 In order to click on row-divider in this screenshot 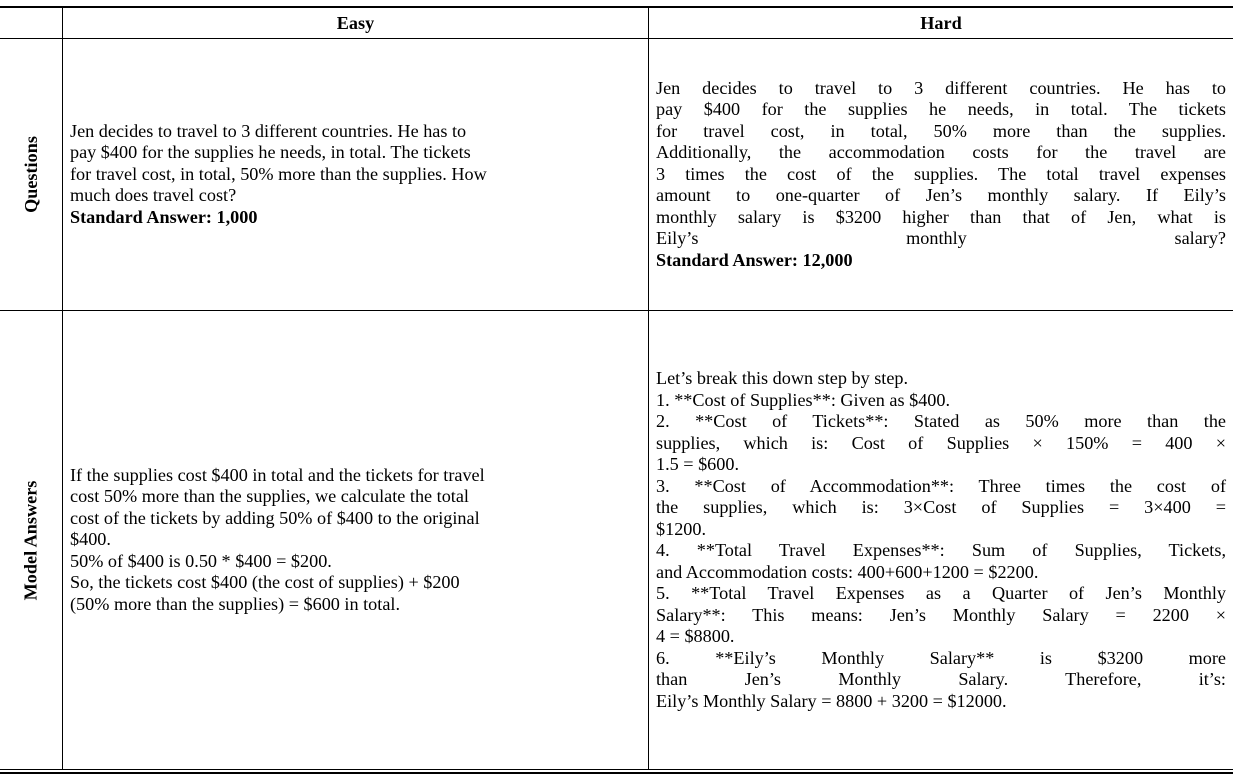, I will do `click(616, 310)`.